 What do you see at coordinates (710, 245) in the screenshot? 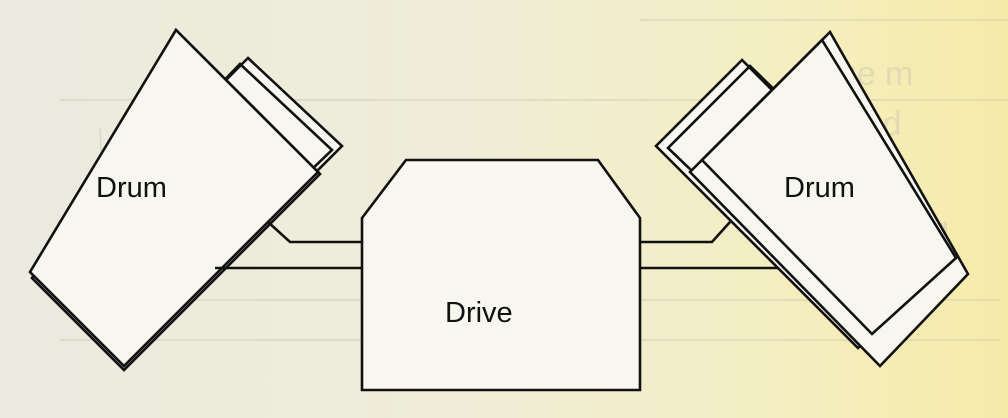
I see `right-shaft` at bounding box center [710, 245].